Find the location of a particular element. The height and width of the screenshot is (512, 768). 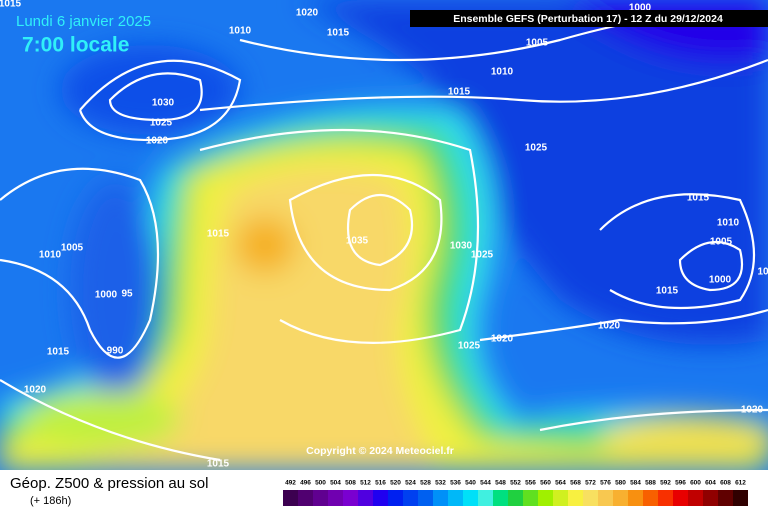

copyright: Copyright © 2024 Meteociel.fr is located at coordinates (380, 451).